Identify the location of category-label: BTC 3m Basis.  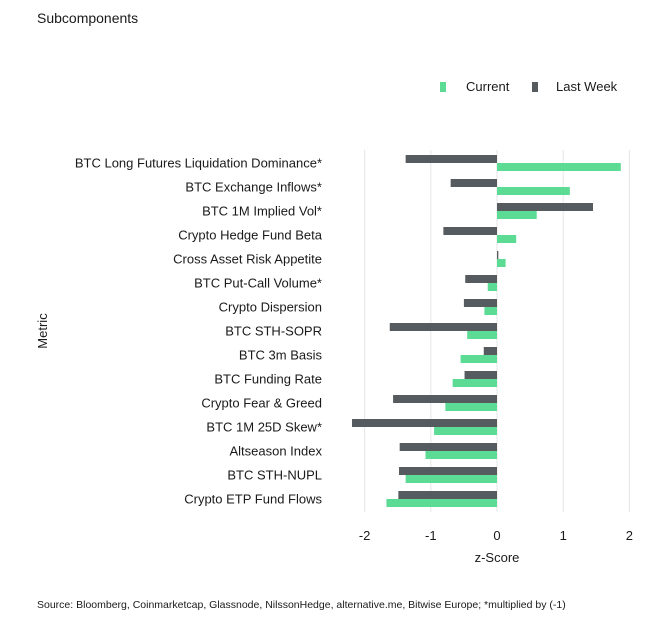
(281, 355).